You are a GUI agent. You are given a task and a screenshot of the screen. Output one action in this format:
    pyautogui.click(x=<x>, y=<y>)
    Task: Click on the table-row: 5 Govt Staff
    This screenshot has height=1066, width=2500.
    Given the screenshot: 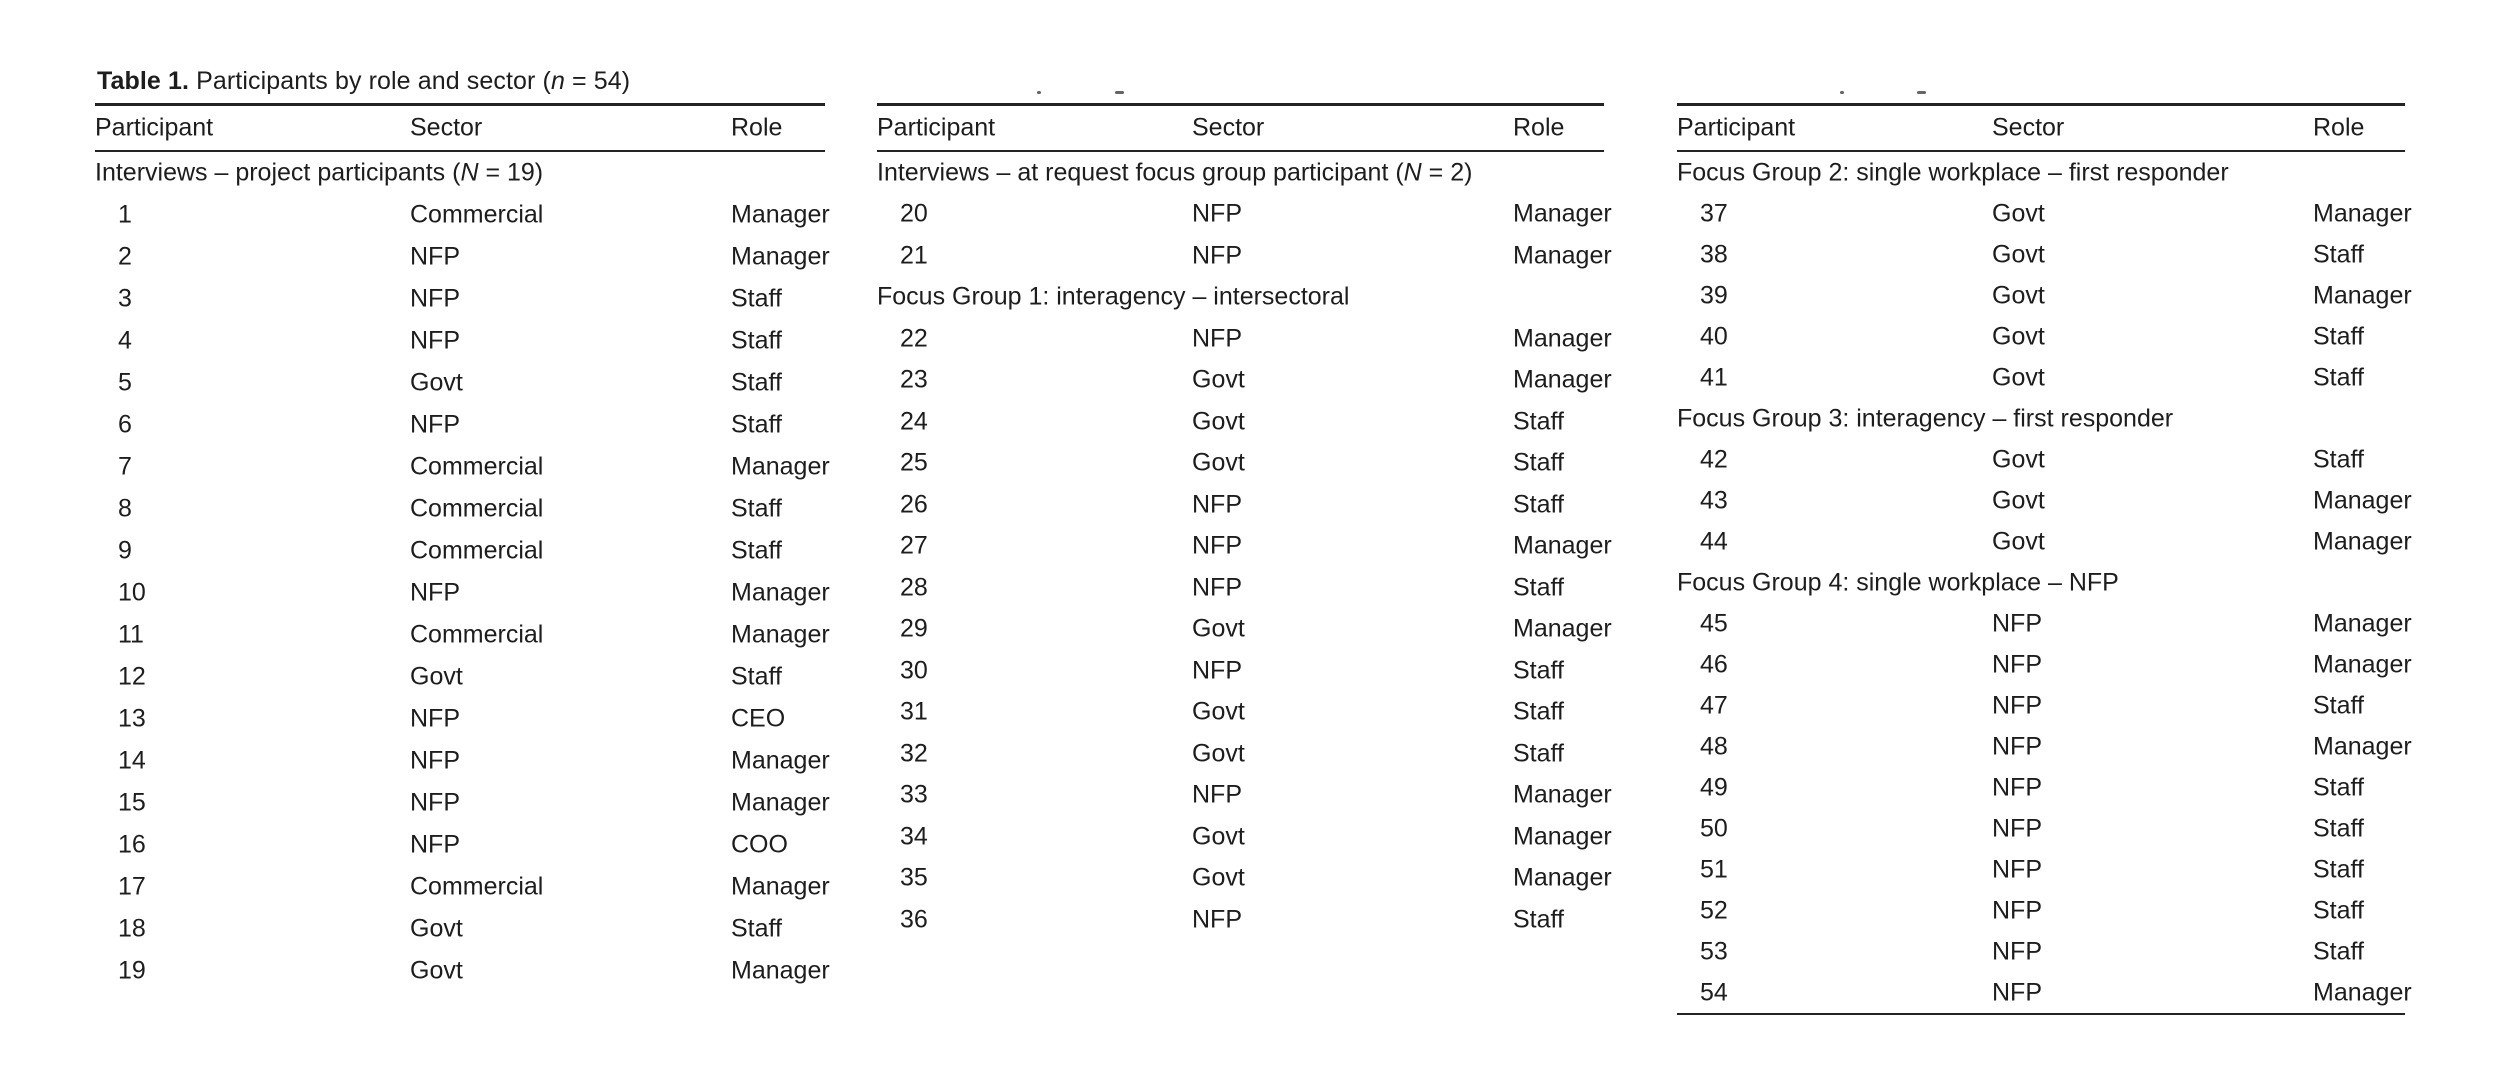 What is the action you would take?
    pyautogui.click(x=460, y=383)
    